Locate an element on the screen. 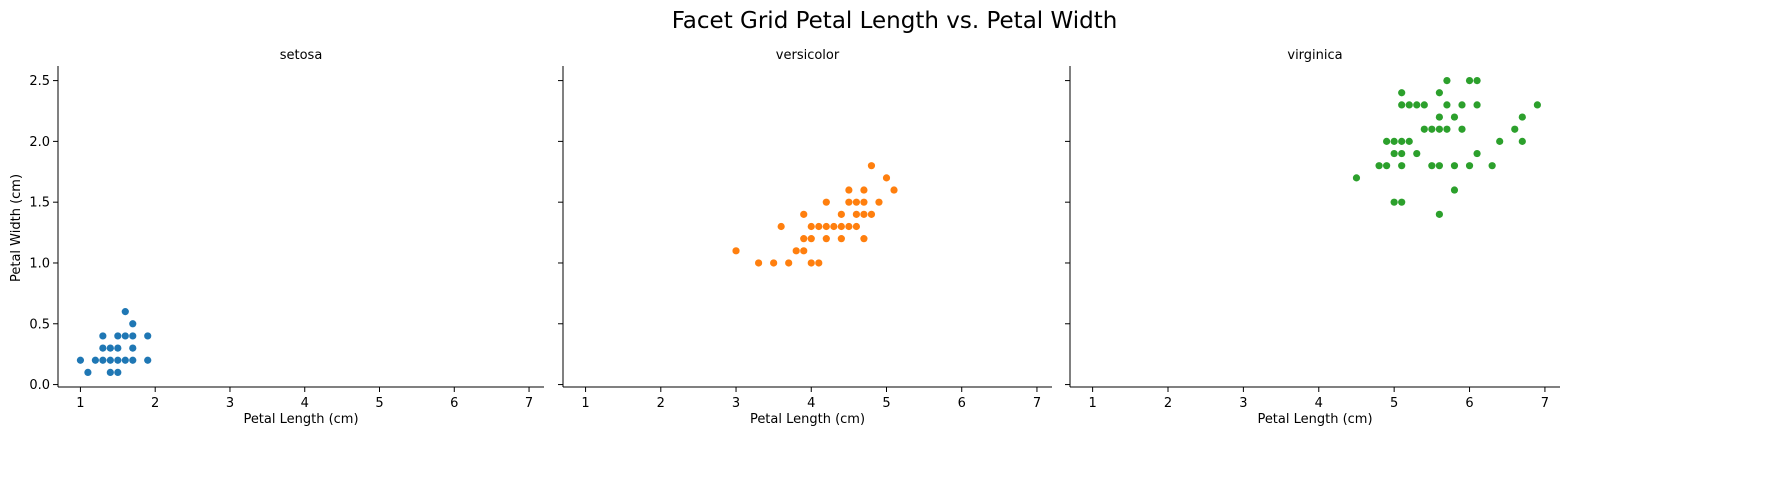 This screenshot has height=494, width=1789. x-tick-label: 2 is located at coordinates (1168, 403).